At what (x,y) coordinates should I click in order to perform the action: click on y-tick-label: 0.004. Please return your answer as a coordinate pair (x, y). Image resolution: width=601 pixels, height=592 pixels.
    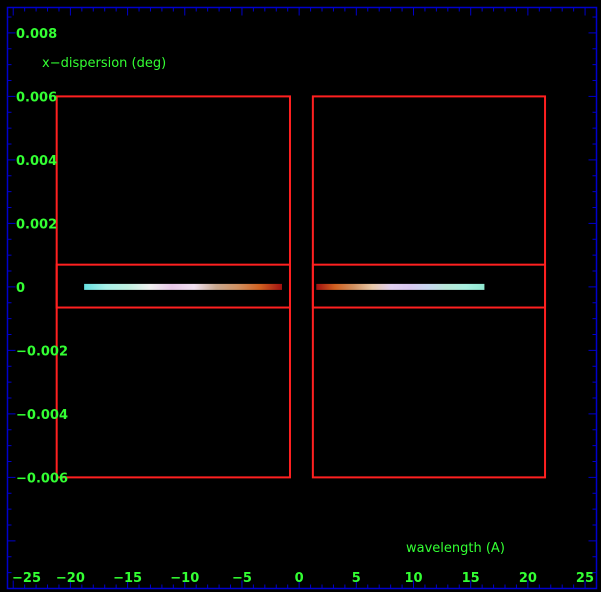
    Looking at the image, I should click on (36, 161).